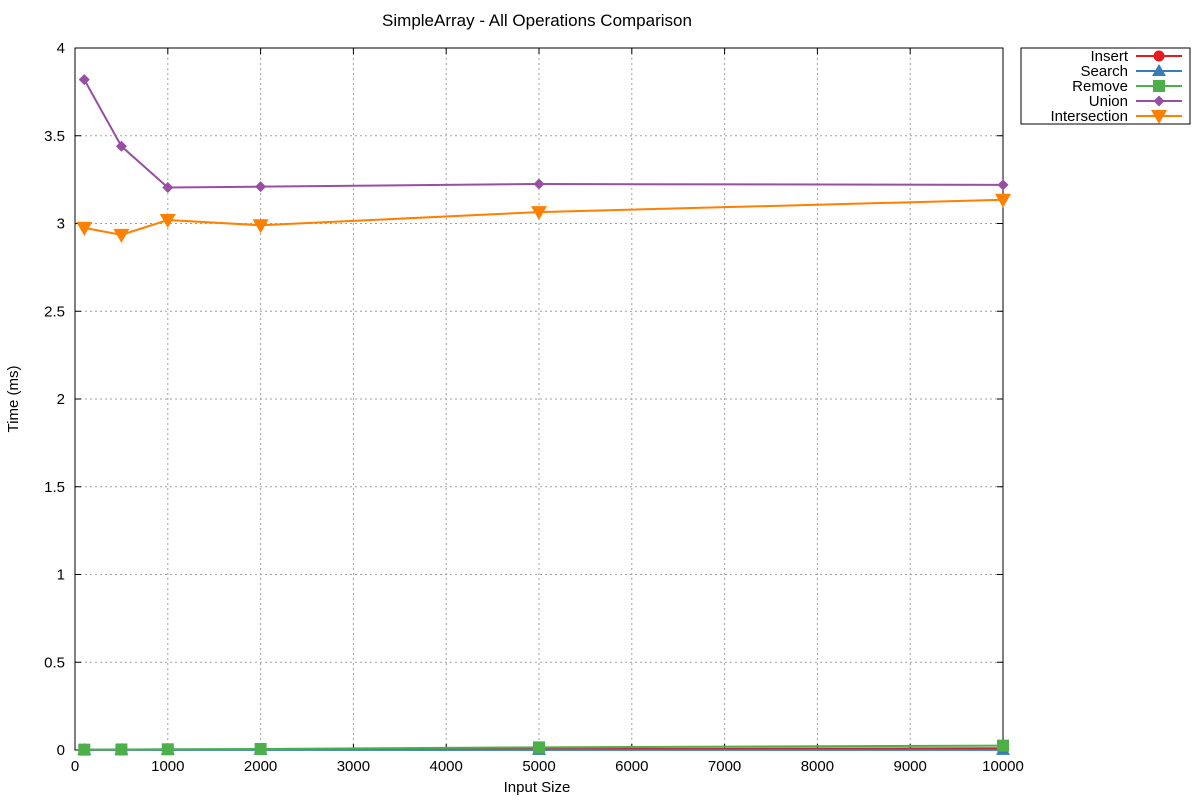 This screenshot has width=1200, height=800. I want to click on series-union, so click(543, 134).